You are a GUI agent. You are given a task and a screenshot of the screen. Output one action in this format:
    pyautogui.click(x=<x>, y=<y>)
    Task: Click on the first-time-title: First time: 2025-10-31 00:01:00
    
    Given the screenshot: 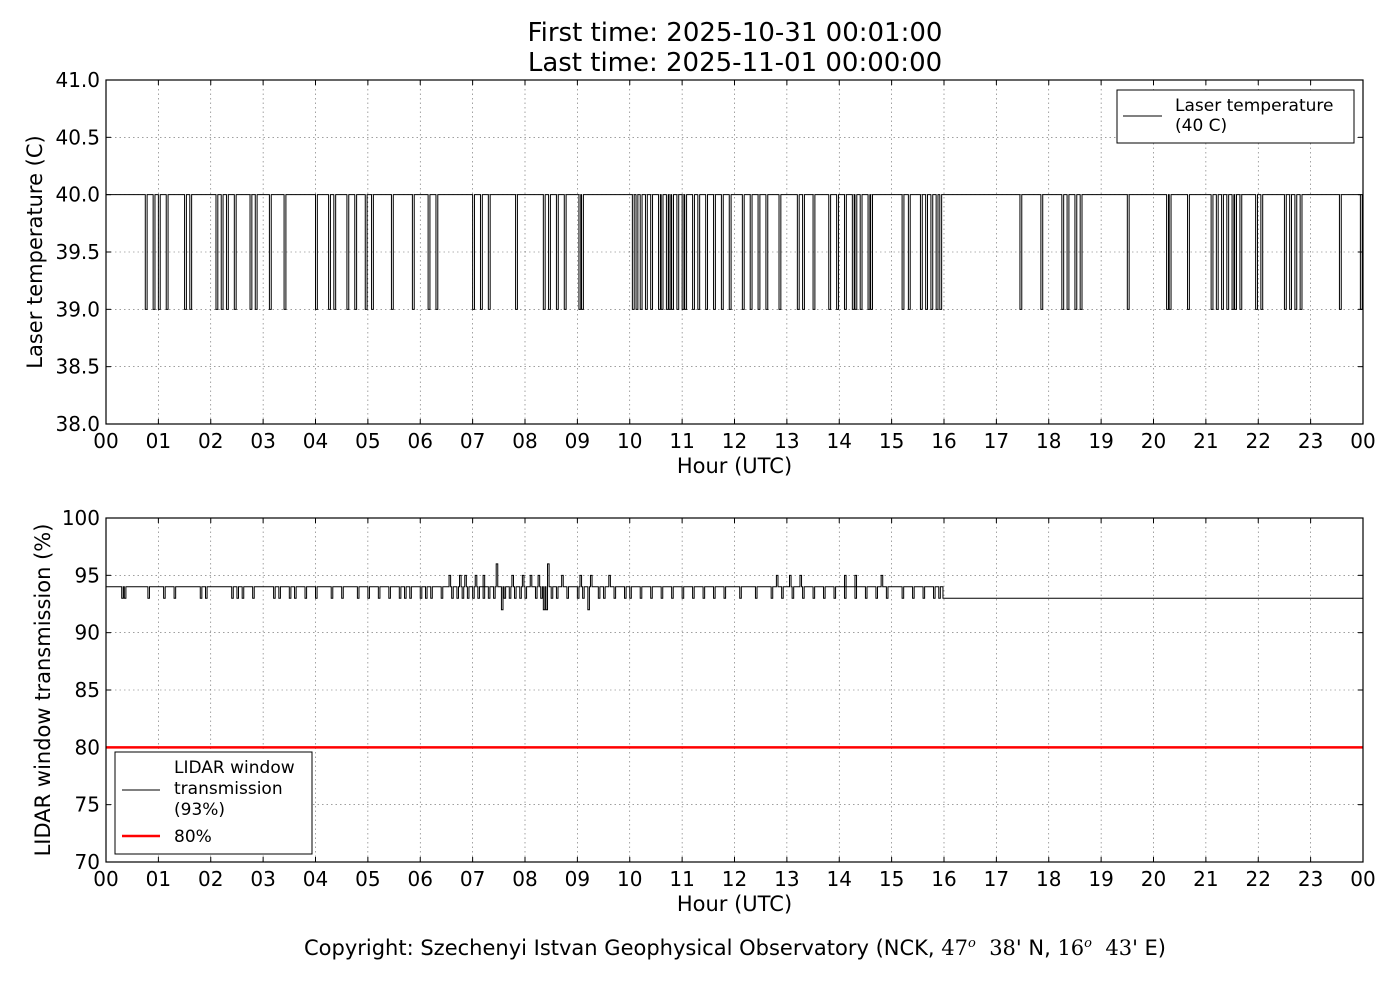 What is the action you would take?
    pyautogui.click(x=735, y=33)
    